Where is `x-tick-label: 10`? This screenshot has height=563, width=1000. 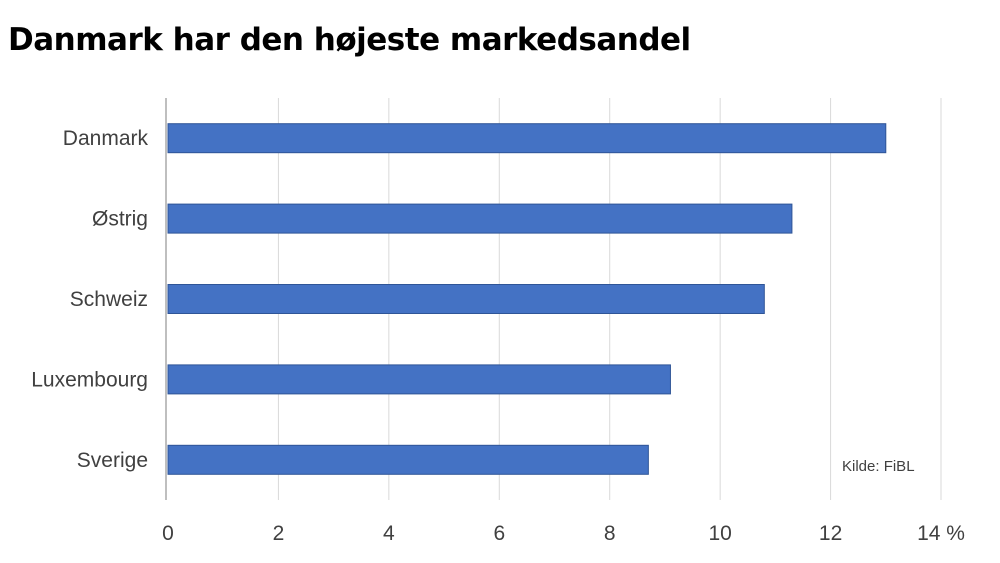 x-tick-label: 10 is located at coordinates (719, 533).